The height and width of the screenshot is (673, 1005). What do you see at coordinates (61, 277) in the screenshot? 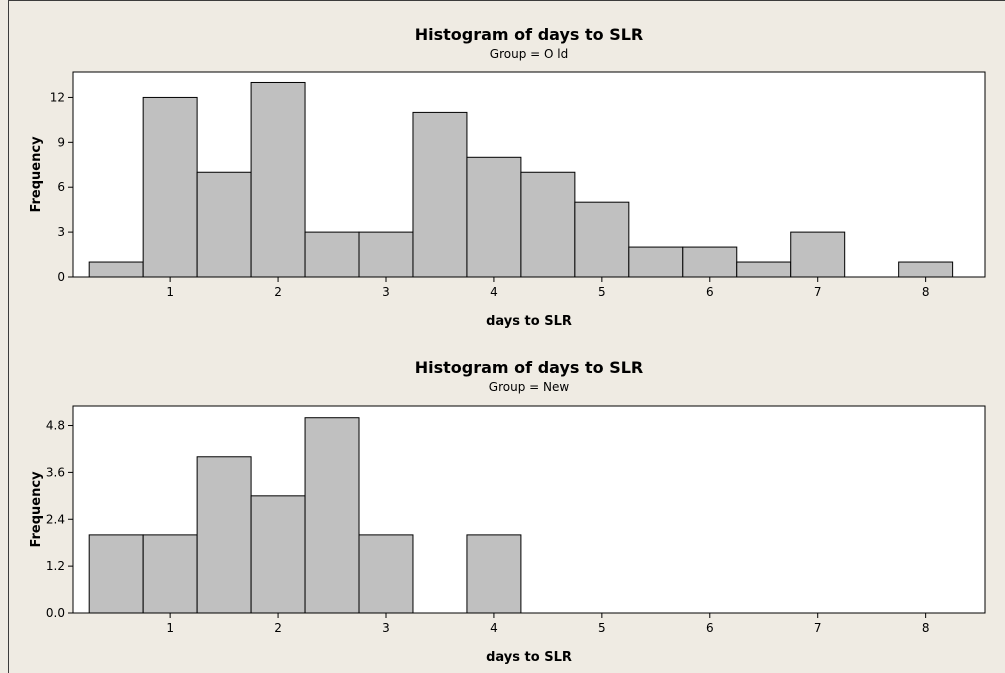
I see `y-tick-label: 0` at bounding box center [61, 277].